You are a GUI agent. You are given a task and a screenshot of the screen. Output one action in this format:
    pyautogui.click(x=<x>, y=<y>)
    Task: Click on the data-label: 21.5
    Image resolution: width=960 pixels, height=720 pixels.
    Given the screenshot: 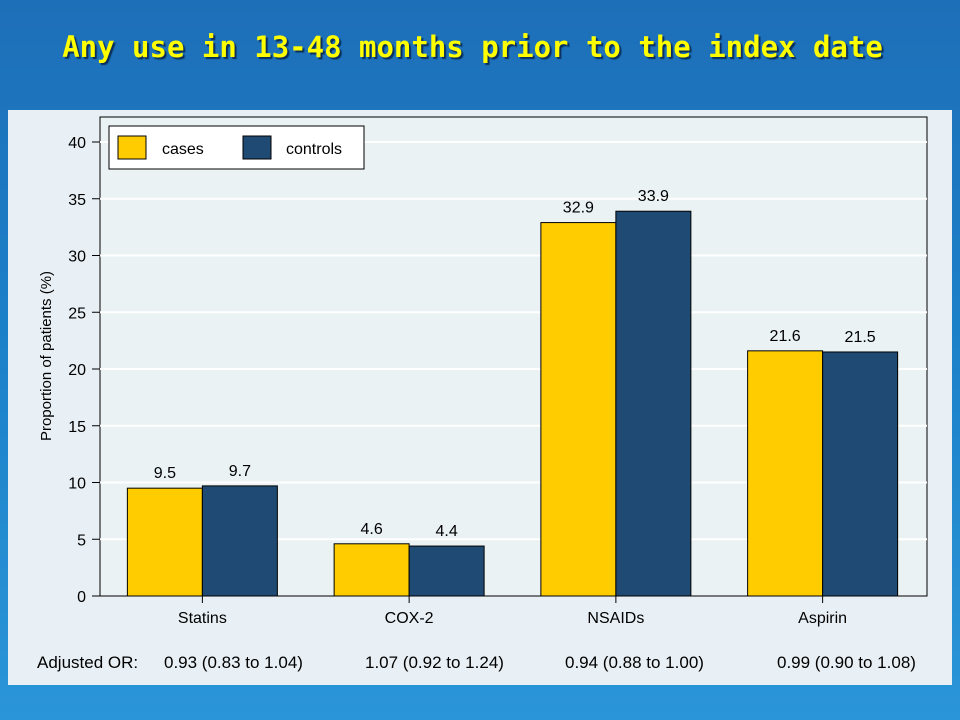 What is the action you would take?
    pyautogui.click(x=860, y=337)
    